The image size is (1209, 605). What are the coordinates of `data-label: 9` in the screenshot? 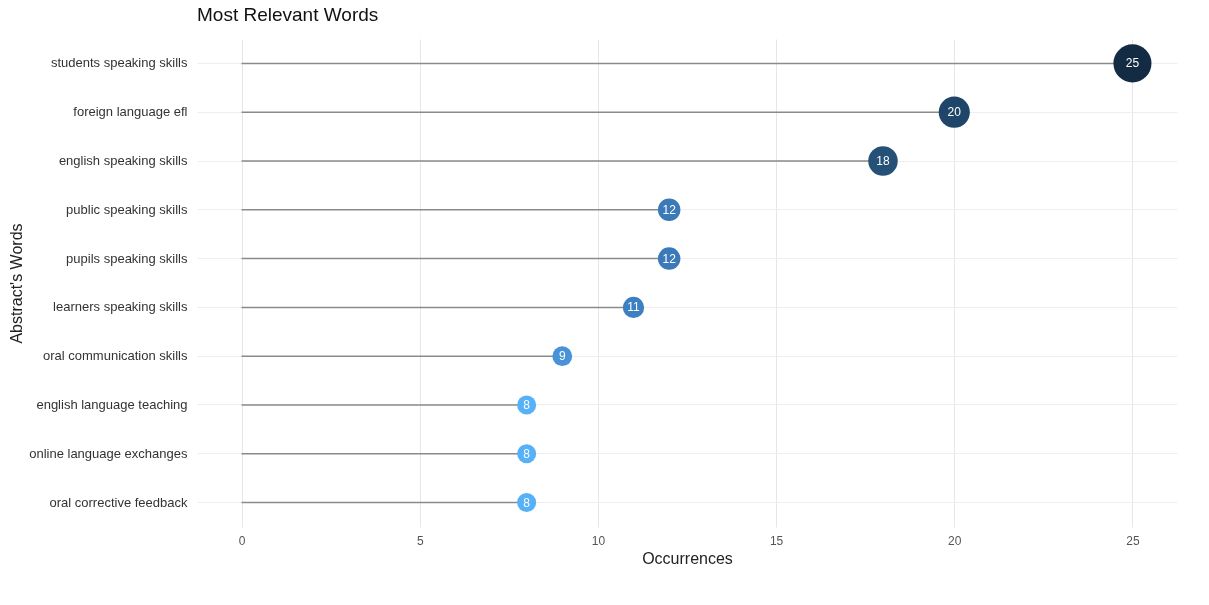 It's located at (562, 356).